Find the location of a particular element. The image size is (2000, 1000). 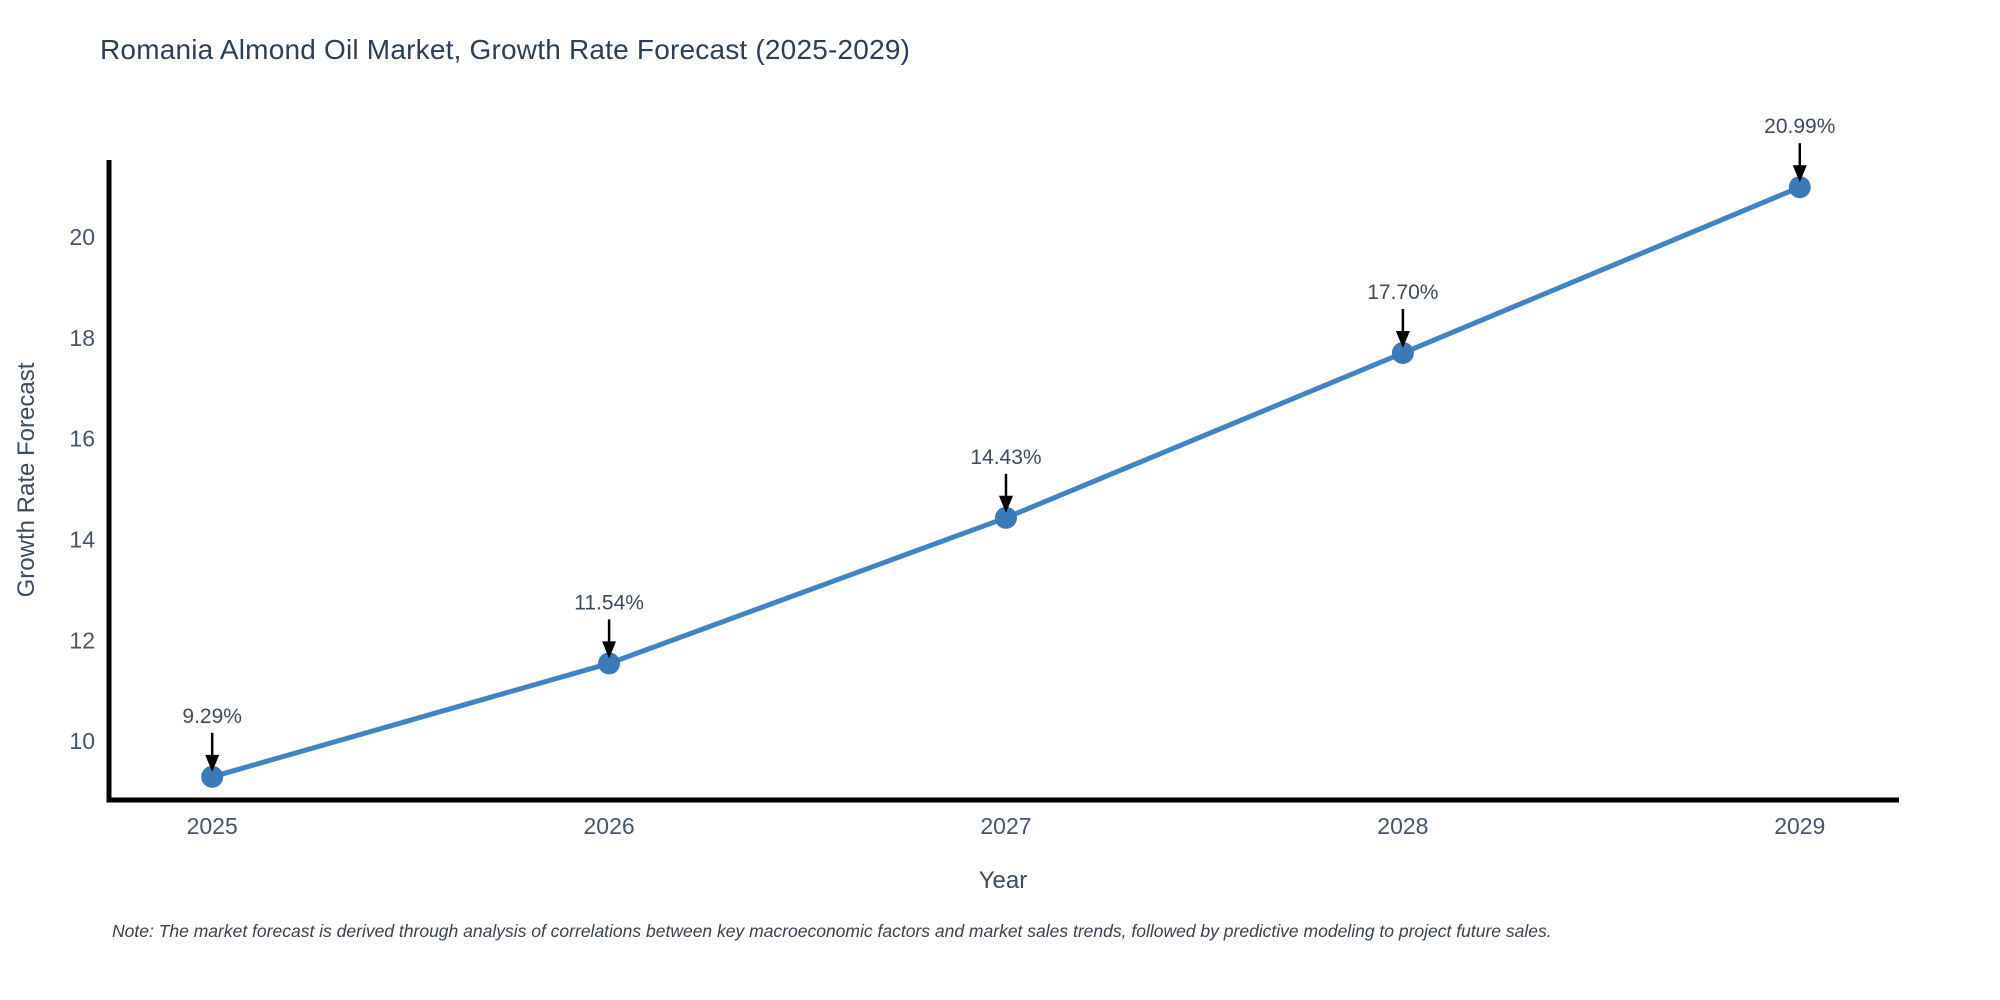

point-value-label: 20.99% is located at coordinates (1799, 126).